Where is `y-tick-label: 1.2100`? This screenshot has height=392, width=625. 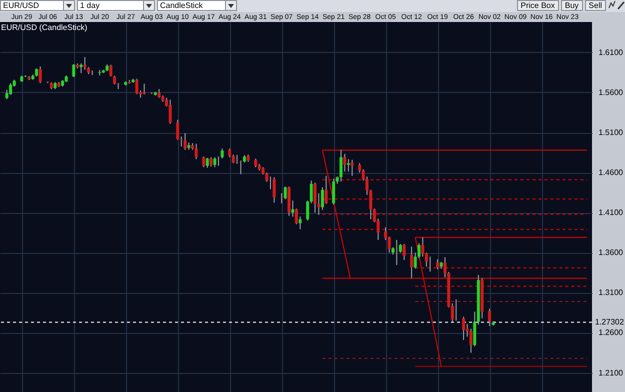
y-tick-label: 1.2100 is located at coordinates (611, 373).